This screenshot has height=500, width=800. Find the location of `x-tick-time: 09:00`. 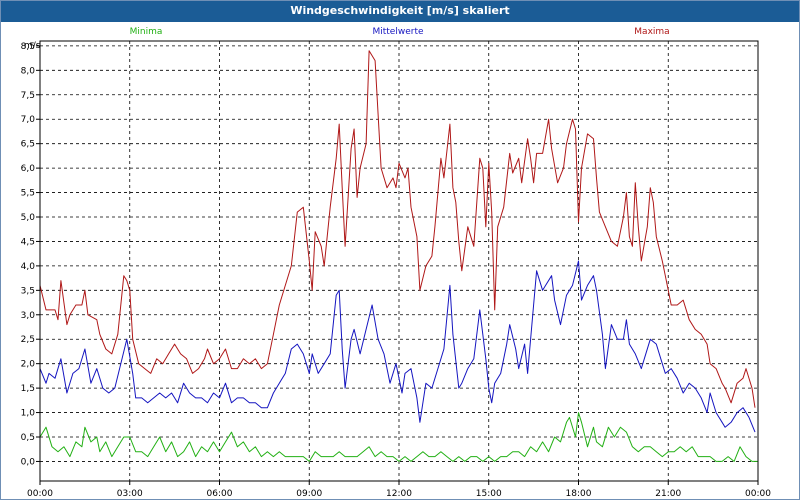

x-tick-time: 09:00 is located at coordinates (309, 494).